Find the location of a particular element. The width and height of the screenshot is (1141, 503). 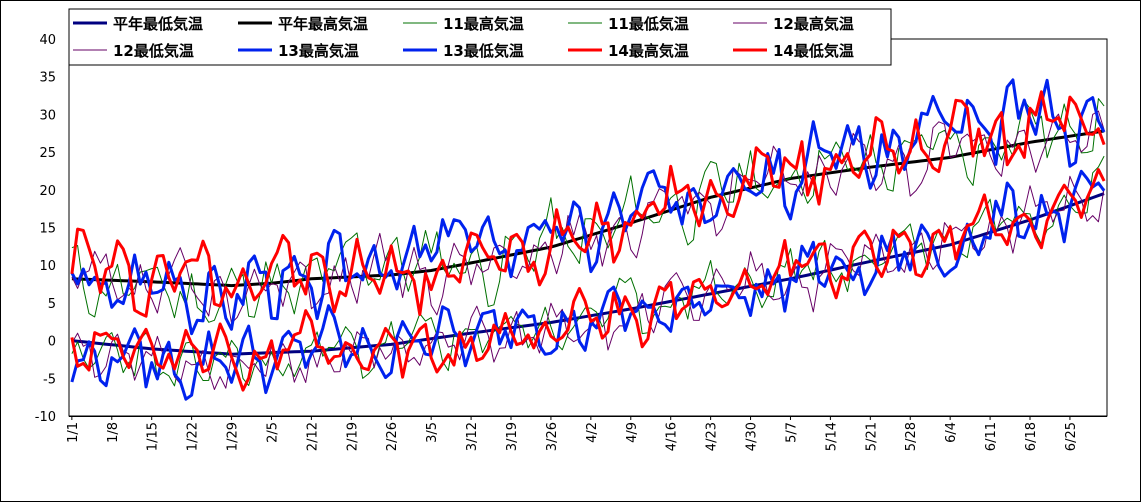

x-tick-label: 1/1 is located at coordinates (73, 432).